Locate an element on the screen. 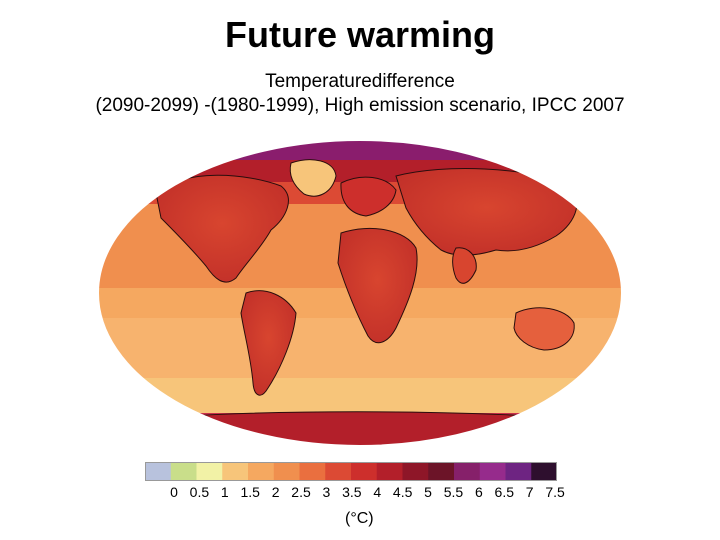 This screenshot has width=720, height=540. colorbar-legend: 0 0.5 1 1.5 2 2.5 3 3.5 4 4.5 5 5.5 6 6.5 7 7.5 is located at coordinates (355, 492).